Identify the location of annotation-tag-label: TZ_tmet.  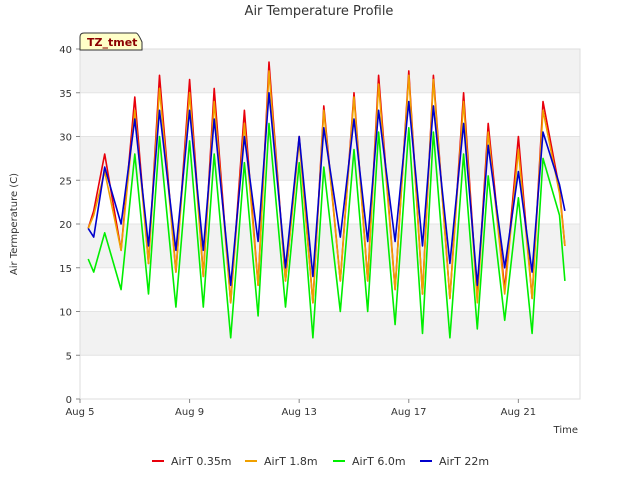
(112, 42).